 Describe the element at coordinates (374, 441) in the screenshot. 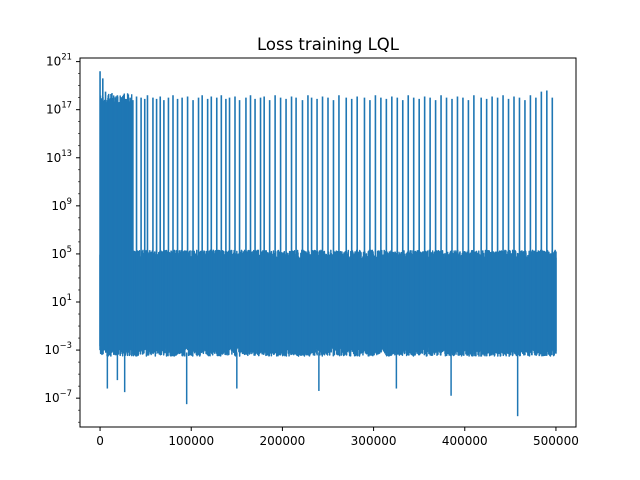

I see `x-tick-label: 300000` at that location.